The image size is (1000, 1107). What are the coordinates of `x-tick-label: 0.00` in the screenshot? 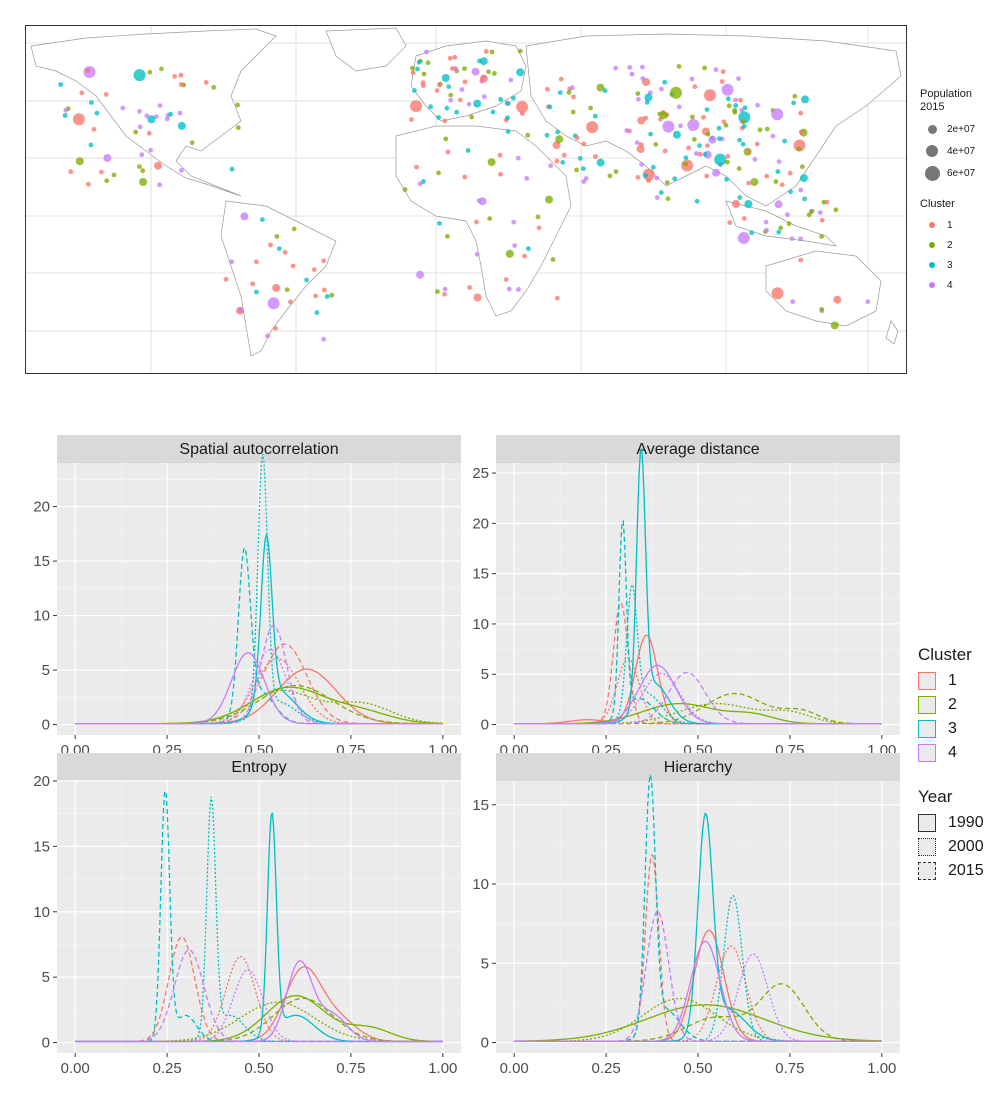 It's located at (75, 1068).